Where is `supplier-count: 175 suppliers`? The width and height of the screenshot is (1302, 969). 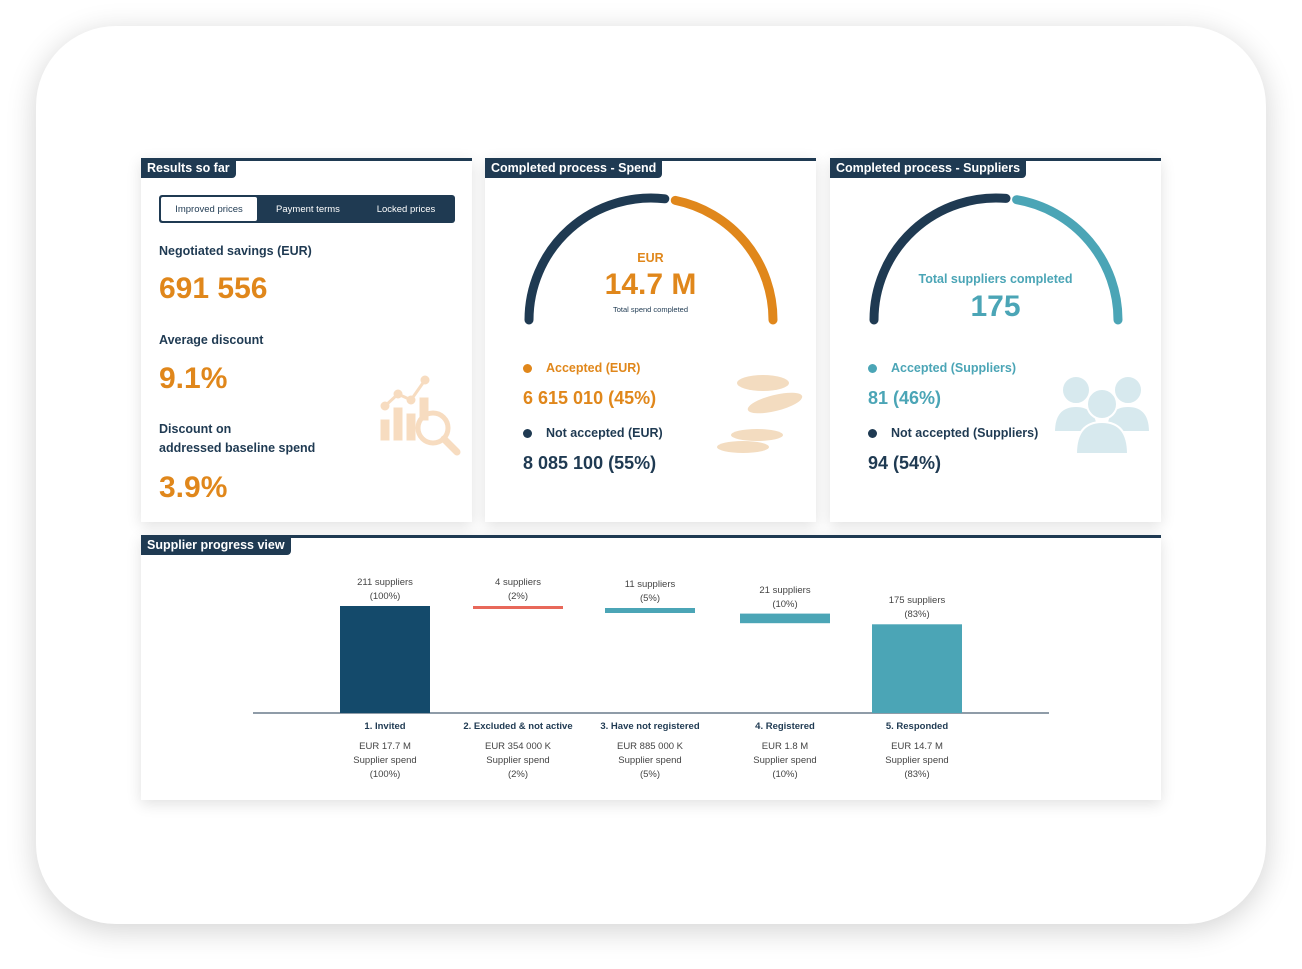 supplier-count: 175 suppliers is located at coordinates (917, 601).